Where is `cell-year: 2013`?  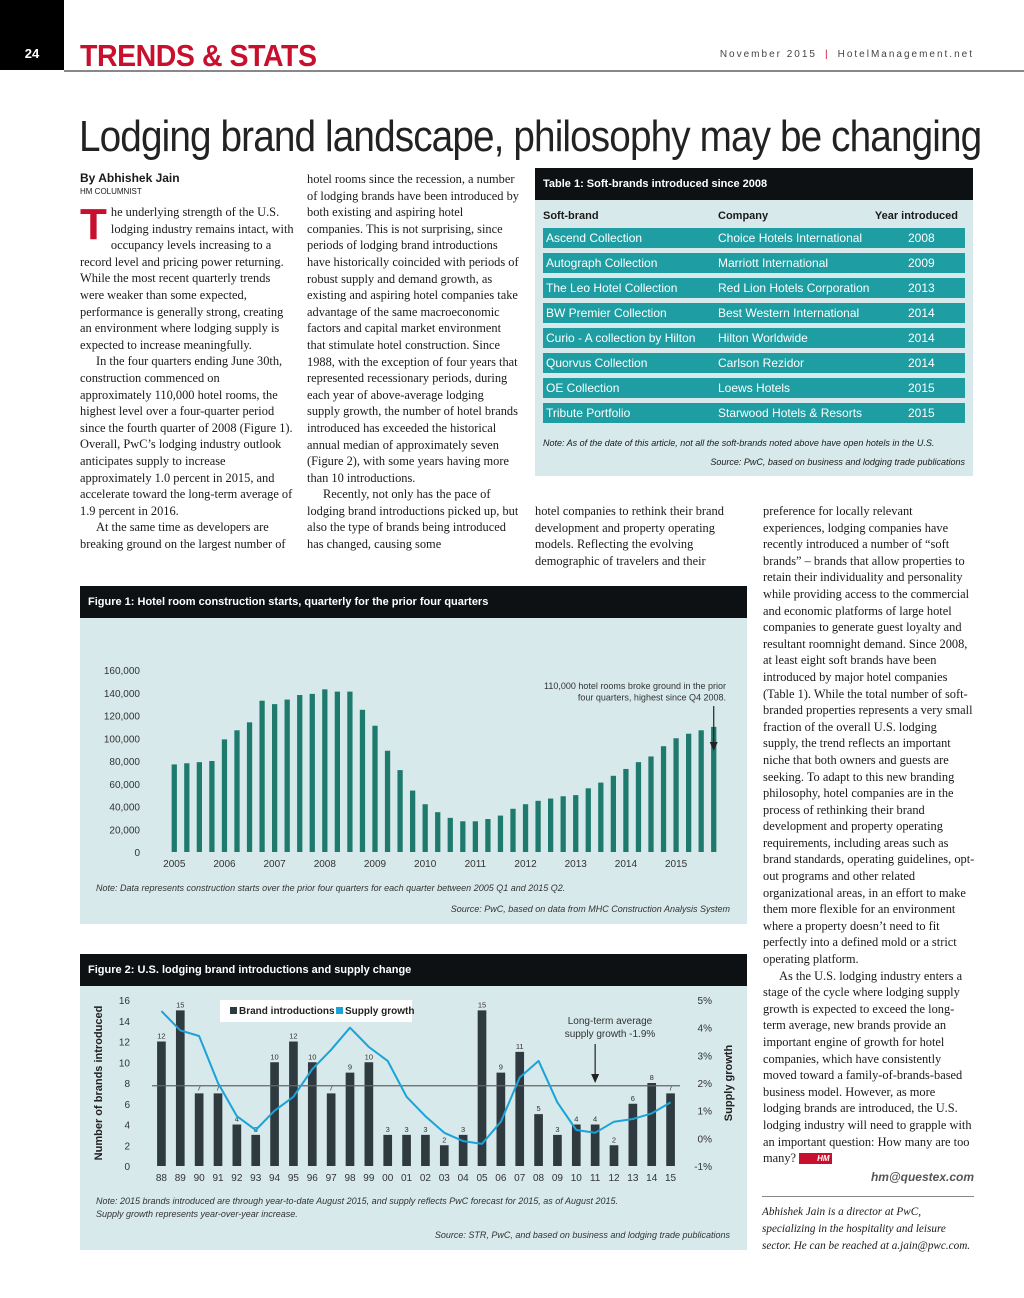 cell-year: 2013 is located at coordinates (921, 288).